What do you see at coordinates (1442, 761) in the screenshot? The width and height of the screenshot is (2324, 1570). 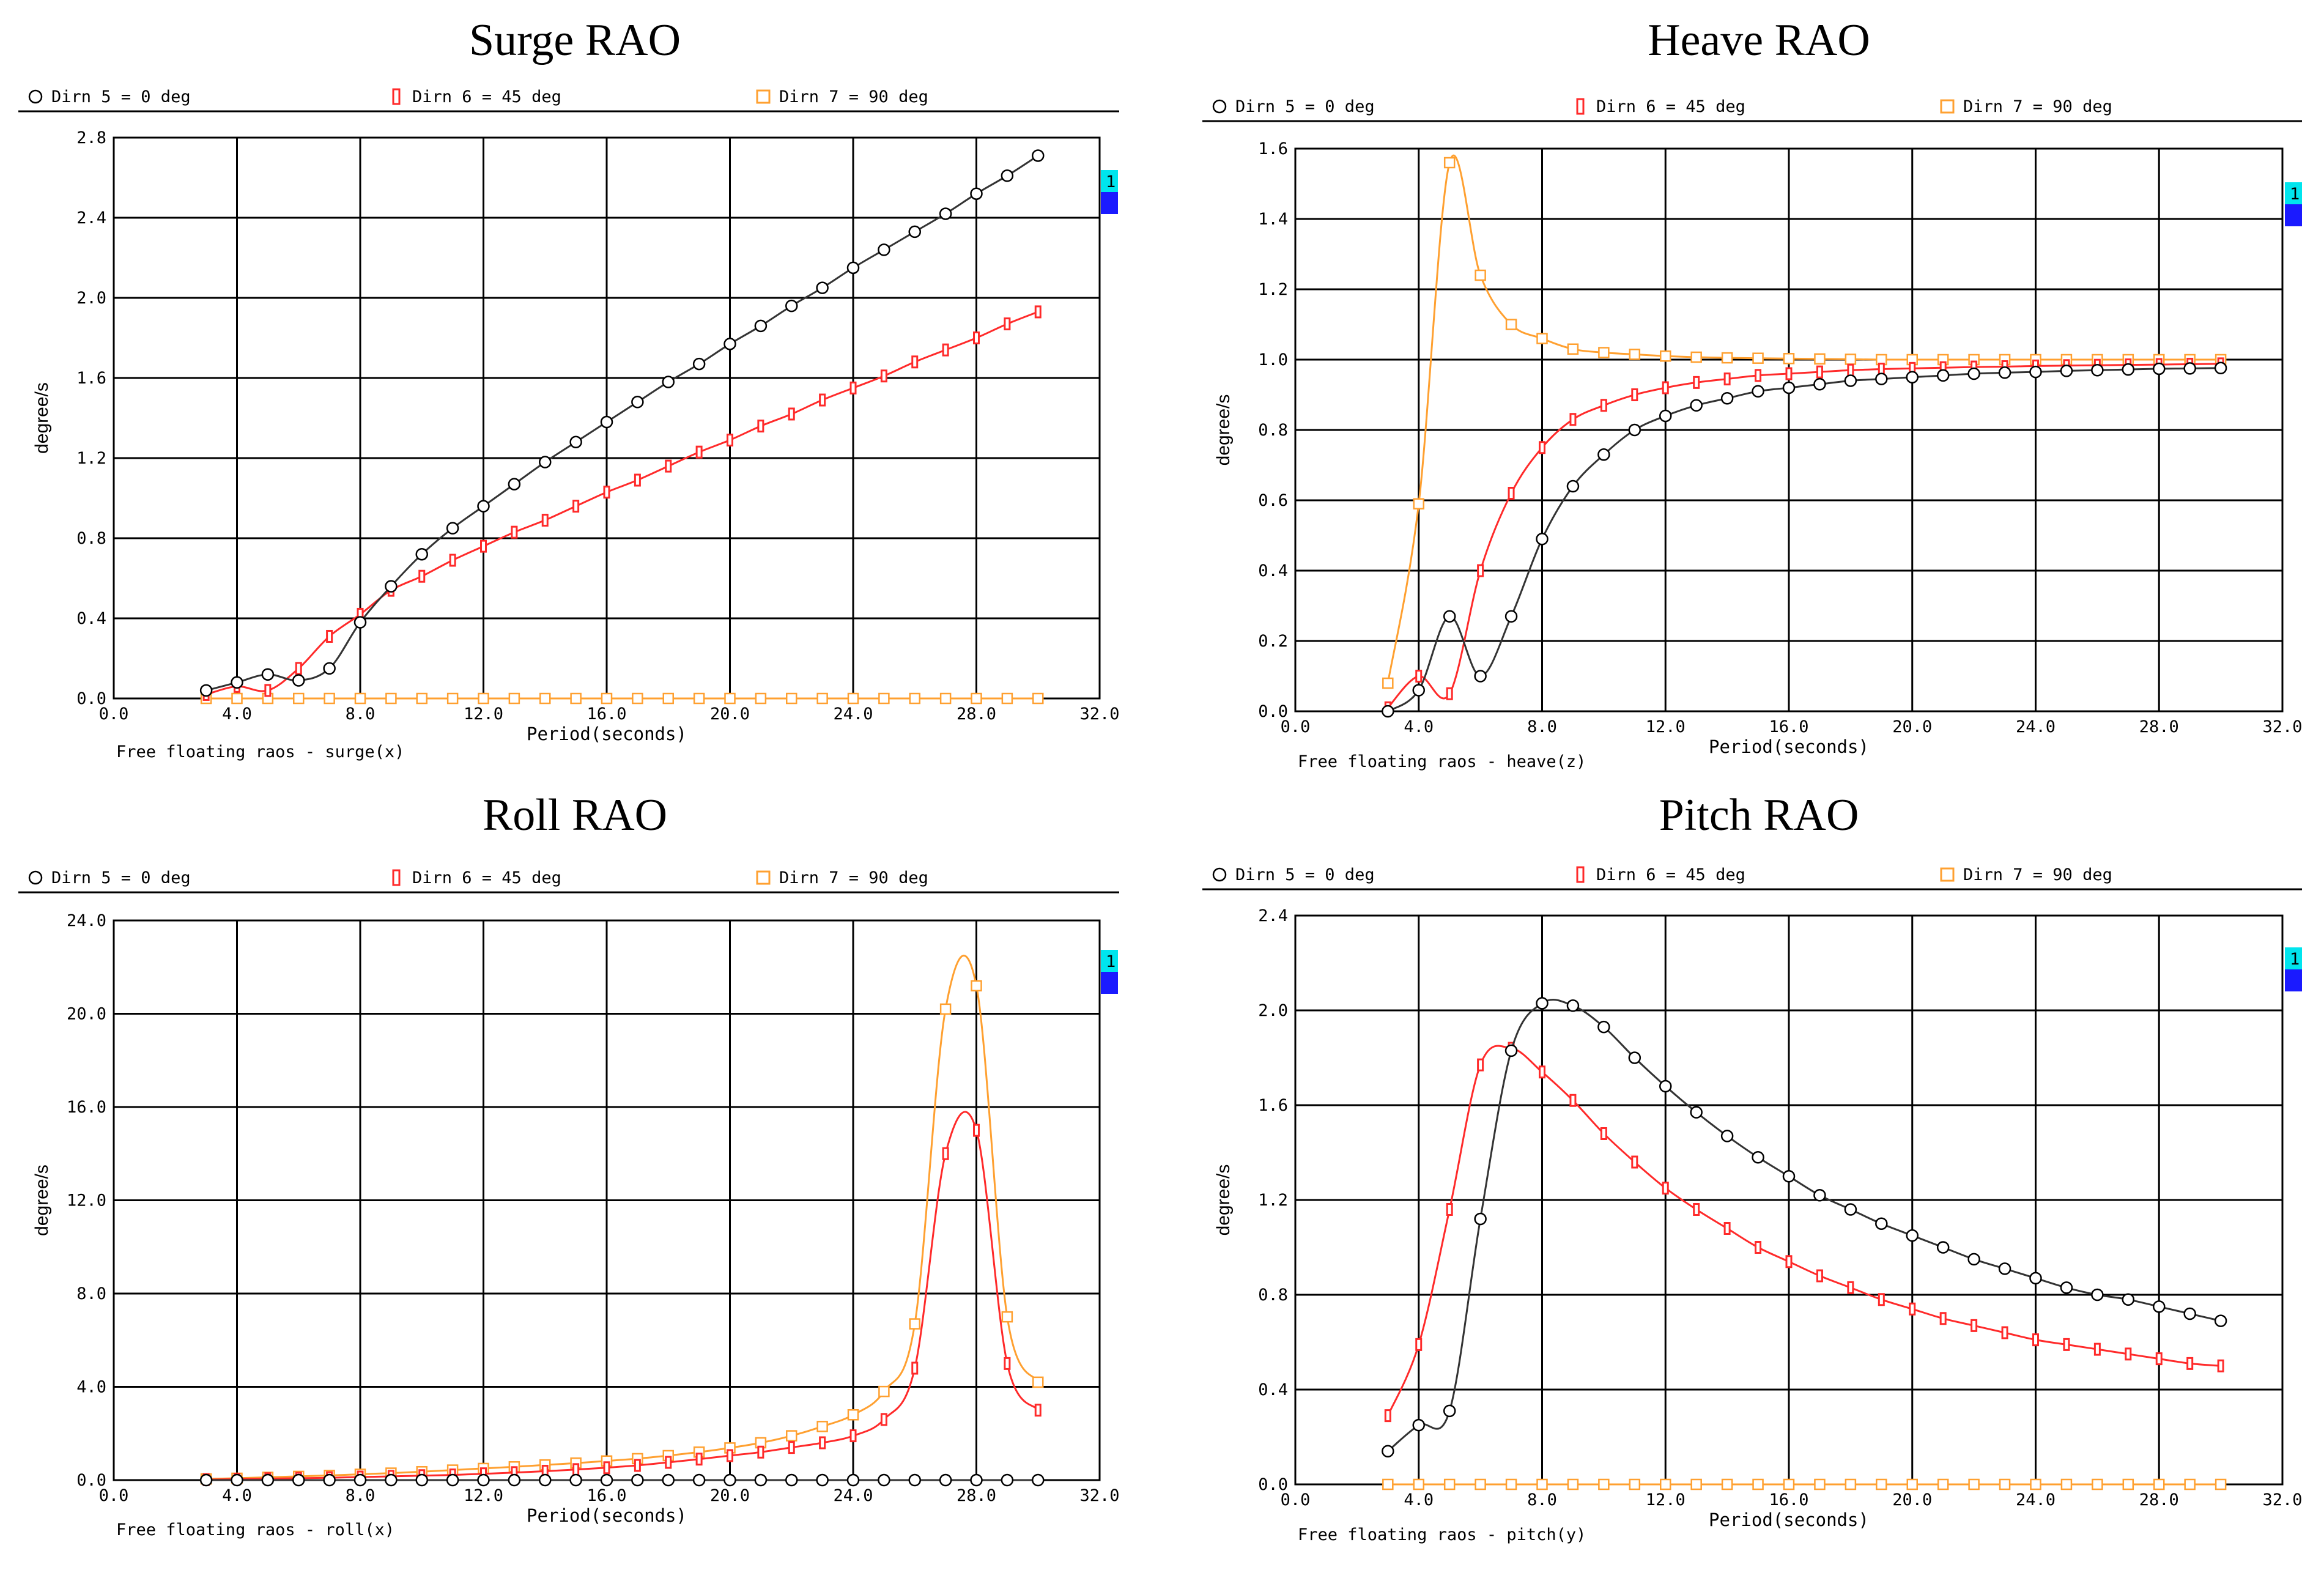 I see `chart-caption: Free floating raos - heave(z)` at bounding box center [1442, 761].